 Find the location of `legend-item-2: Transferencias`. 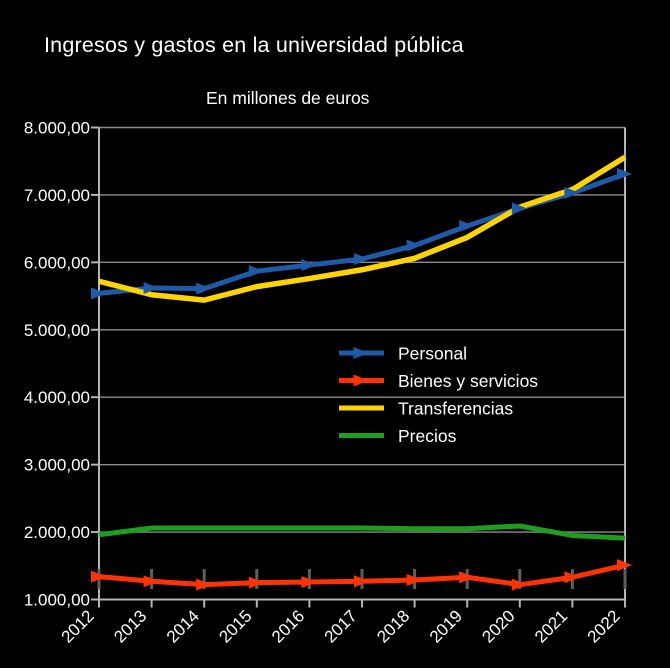

legend-item-2: Transferencias is located at coordinates (426, 409).